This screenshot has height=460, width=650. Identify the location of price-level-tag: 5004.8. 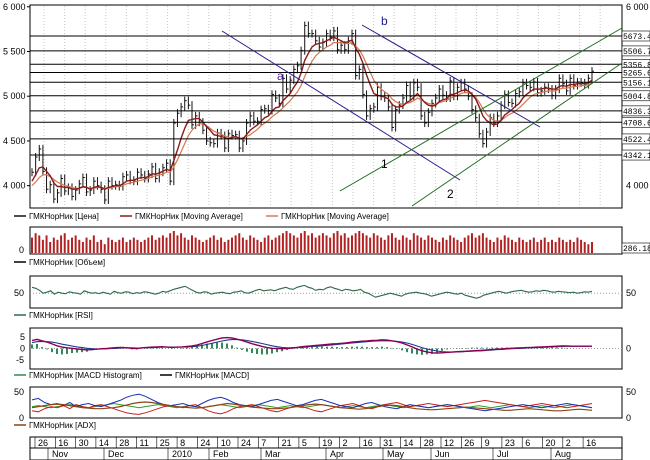
(636, 97).